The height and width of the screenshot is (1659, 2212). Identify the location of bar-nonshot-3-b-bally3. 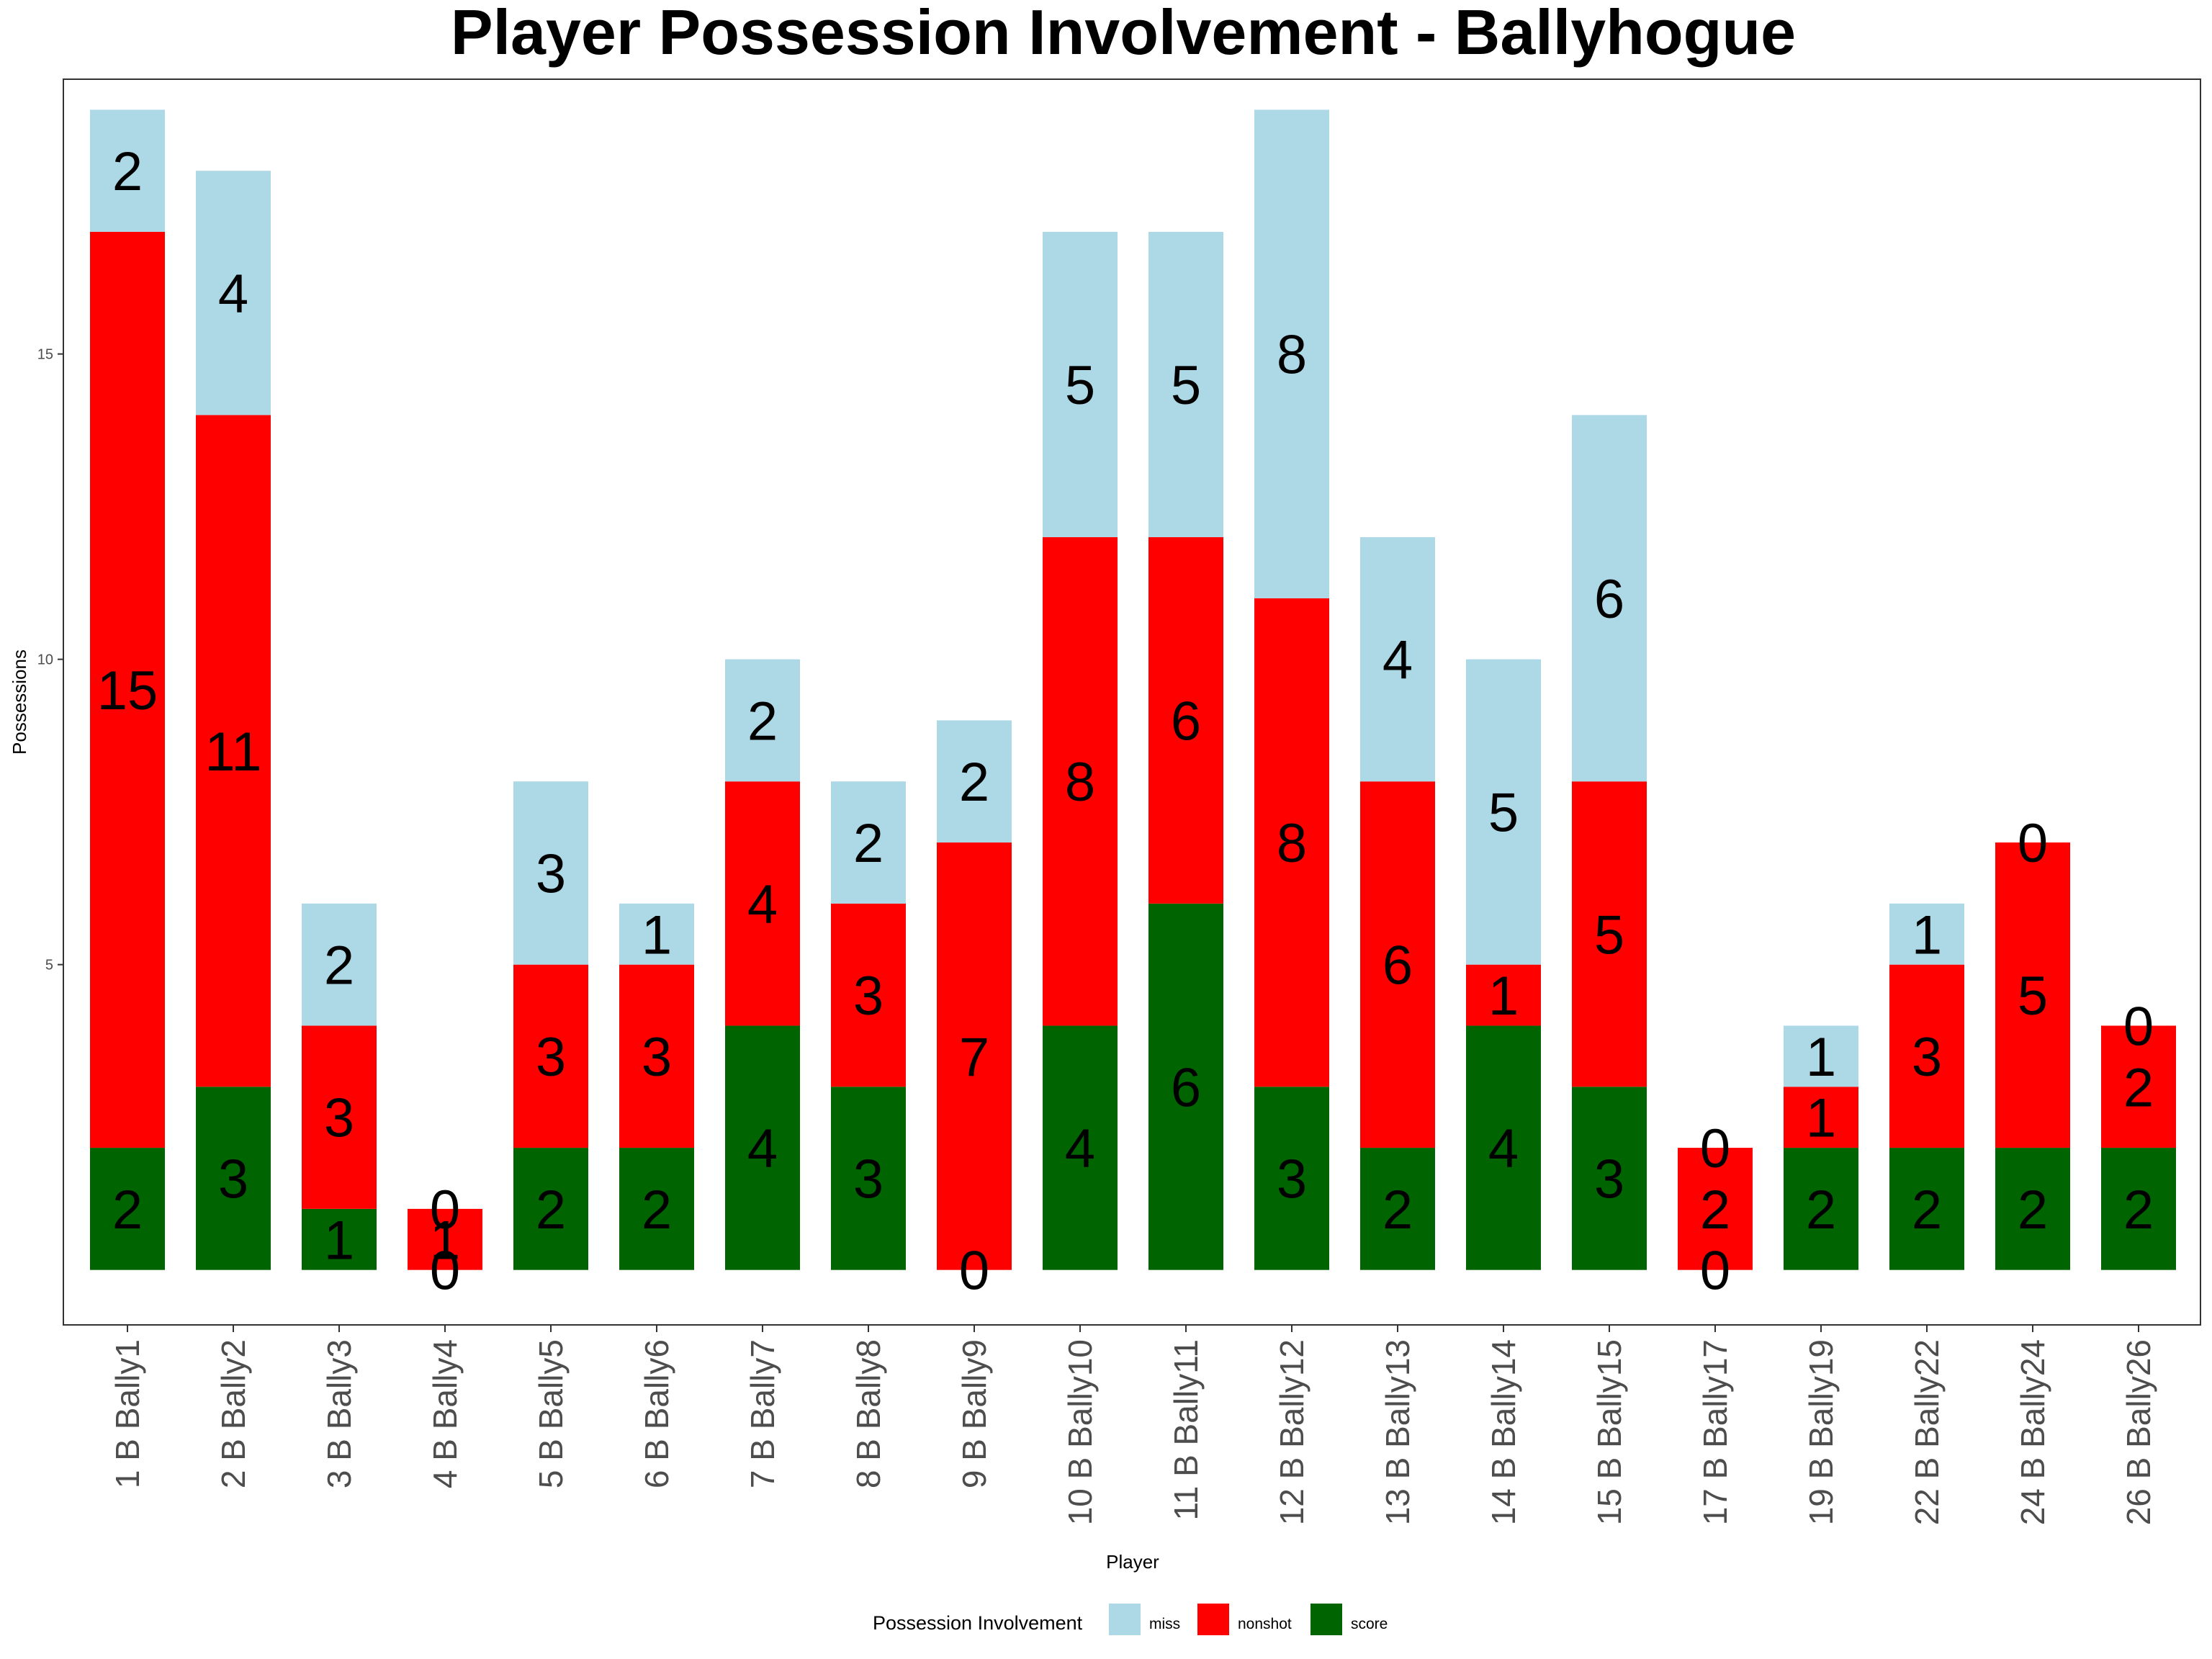
(339, 1117).